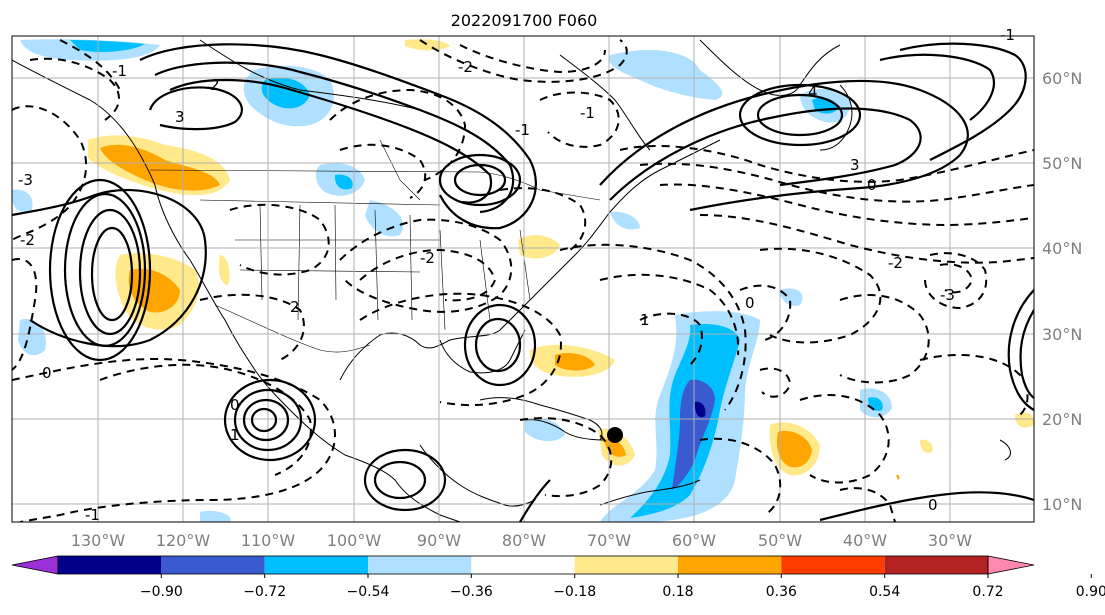 The image size is (1105, 615). I want to click on colorbar-tick-label: −0.54, so click(368, 592).